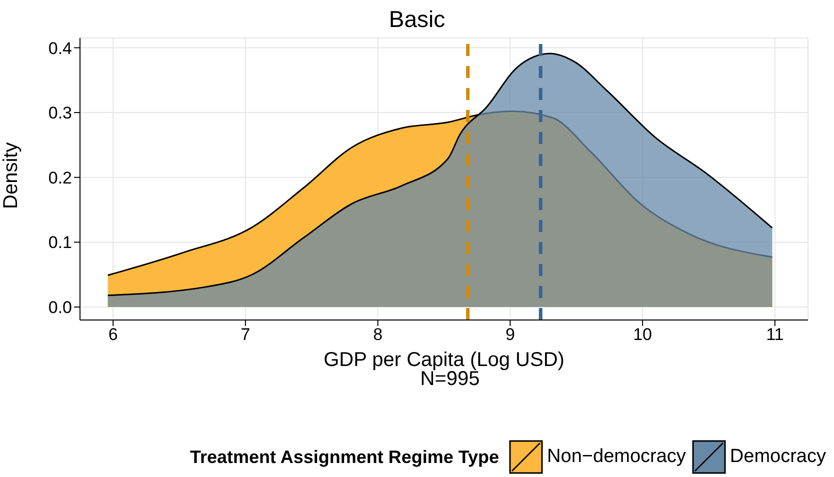  What do you see at coordinates (11, 175) in the screenshot?
I see `y-axis-title: Density` at bounding box center [11, 175].